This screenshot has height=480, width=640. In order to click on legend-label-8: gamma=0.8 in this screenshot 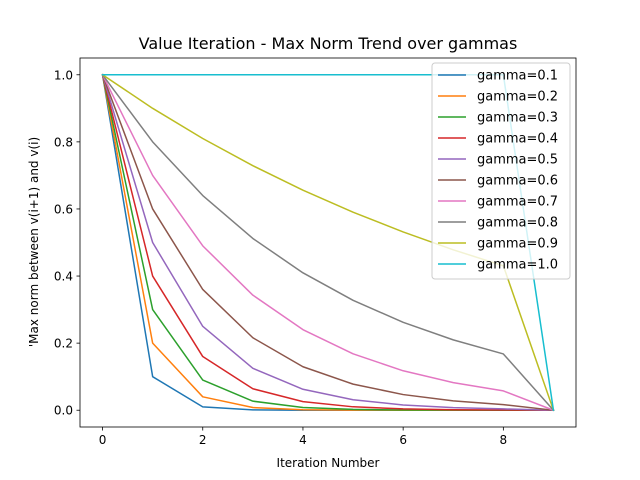, I will do `click(517, 223)`.